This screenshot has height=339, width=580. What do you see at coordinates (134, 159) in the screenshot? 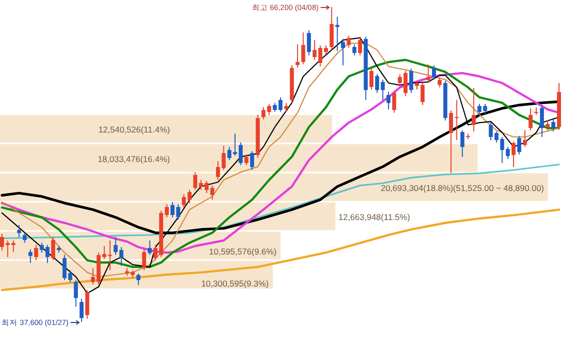
I see `data-label: 18,033,476(16.4%)` at bounding box center [134, 159].